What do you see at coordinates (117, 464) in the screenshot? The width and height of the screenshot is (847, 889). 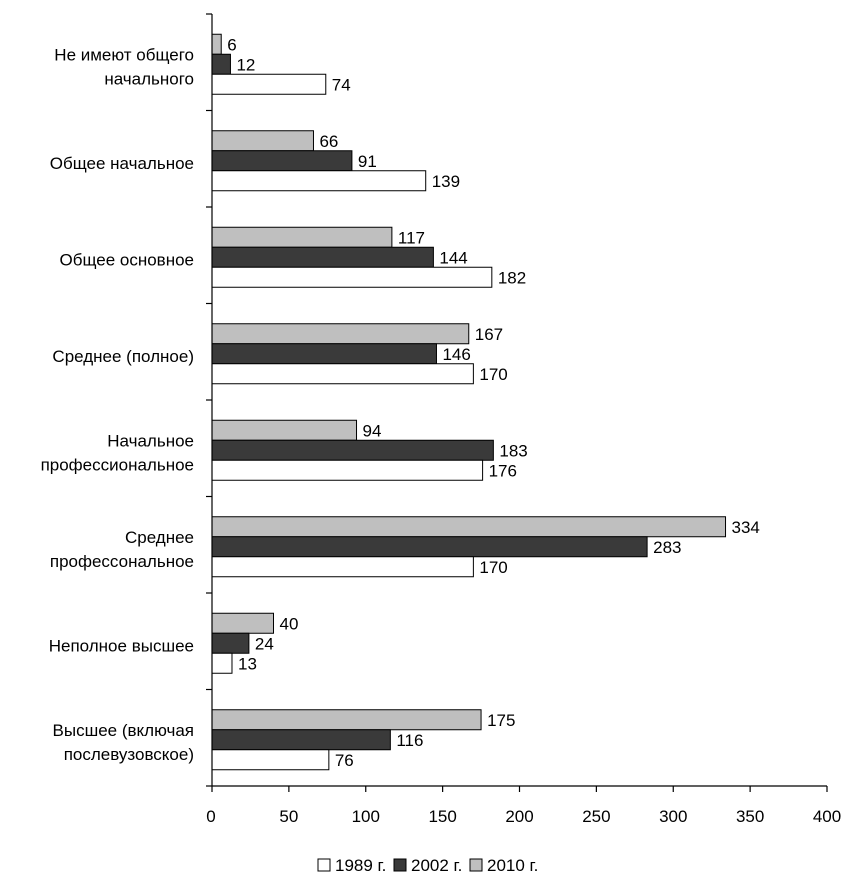 I see `category-label: профессиональное` at bounding box center [117, 464].